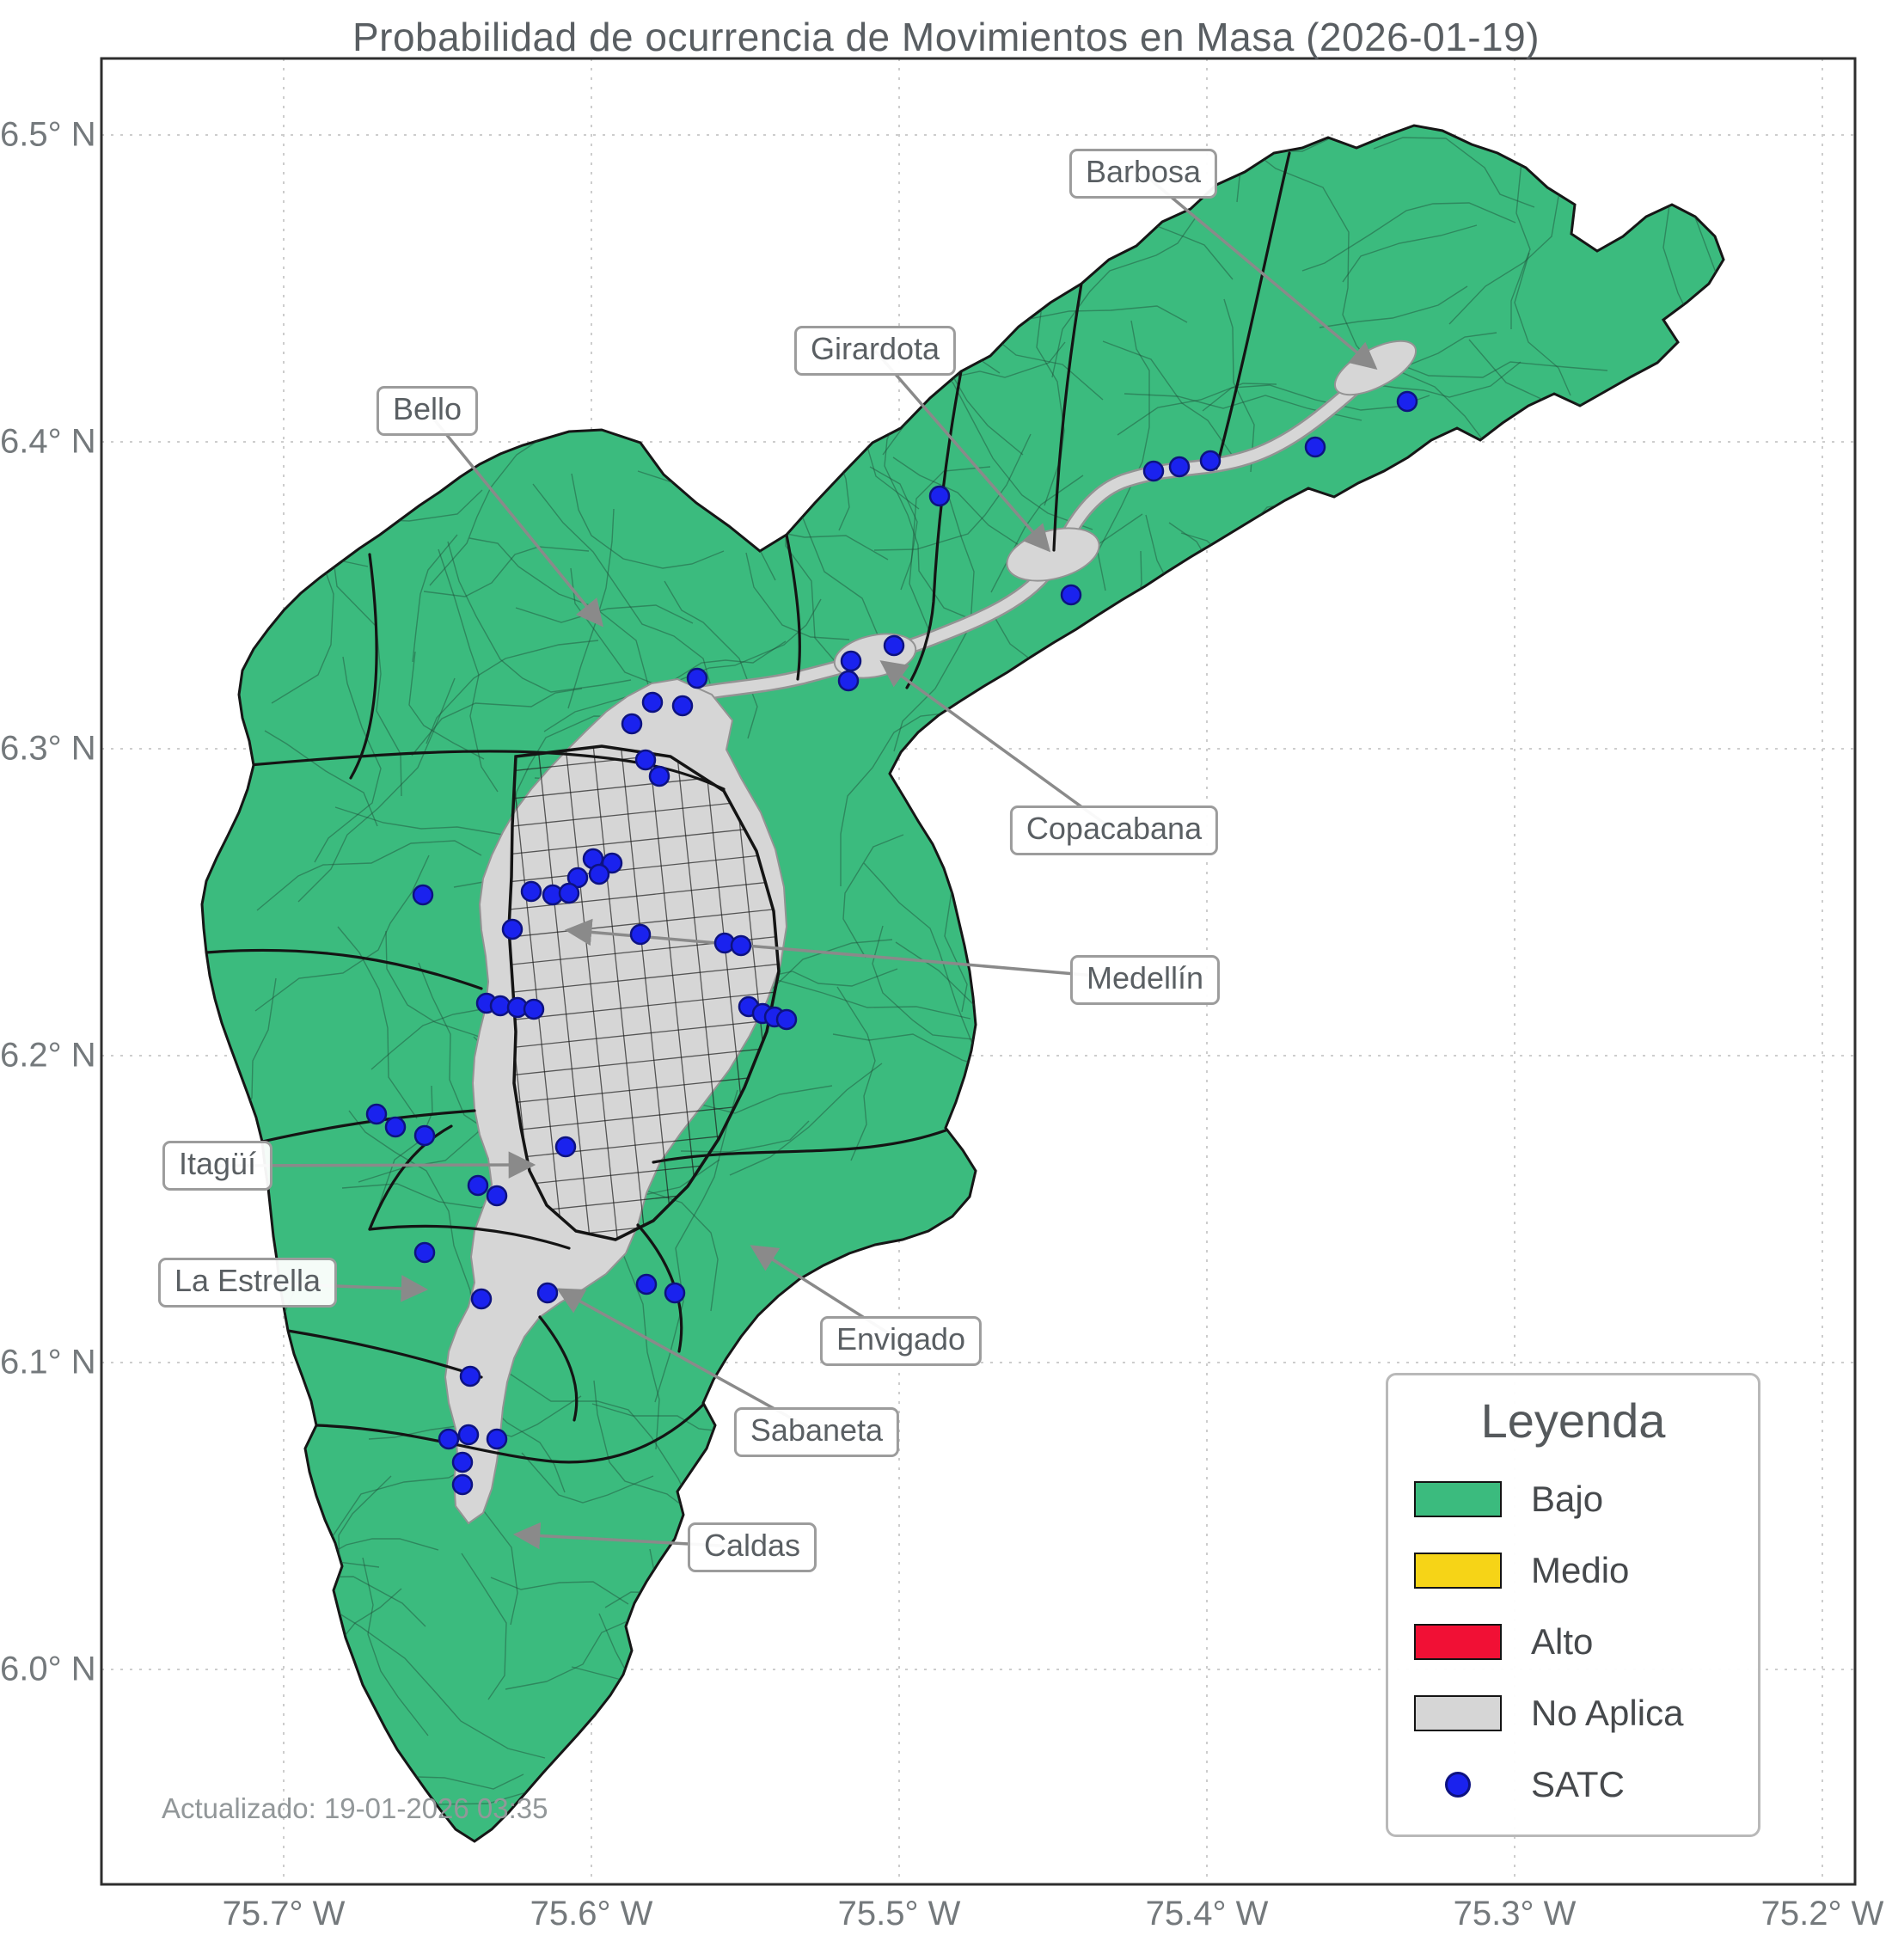 The height and width of the screenshot is (1960, 1892). I want to click on updated-timestamp: Actualizado: 19-01-2026 03:35, so click(355, 1808).